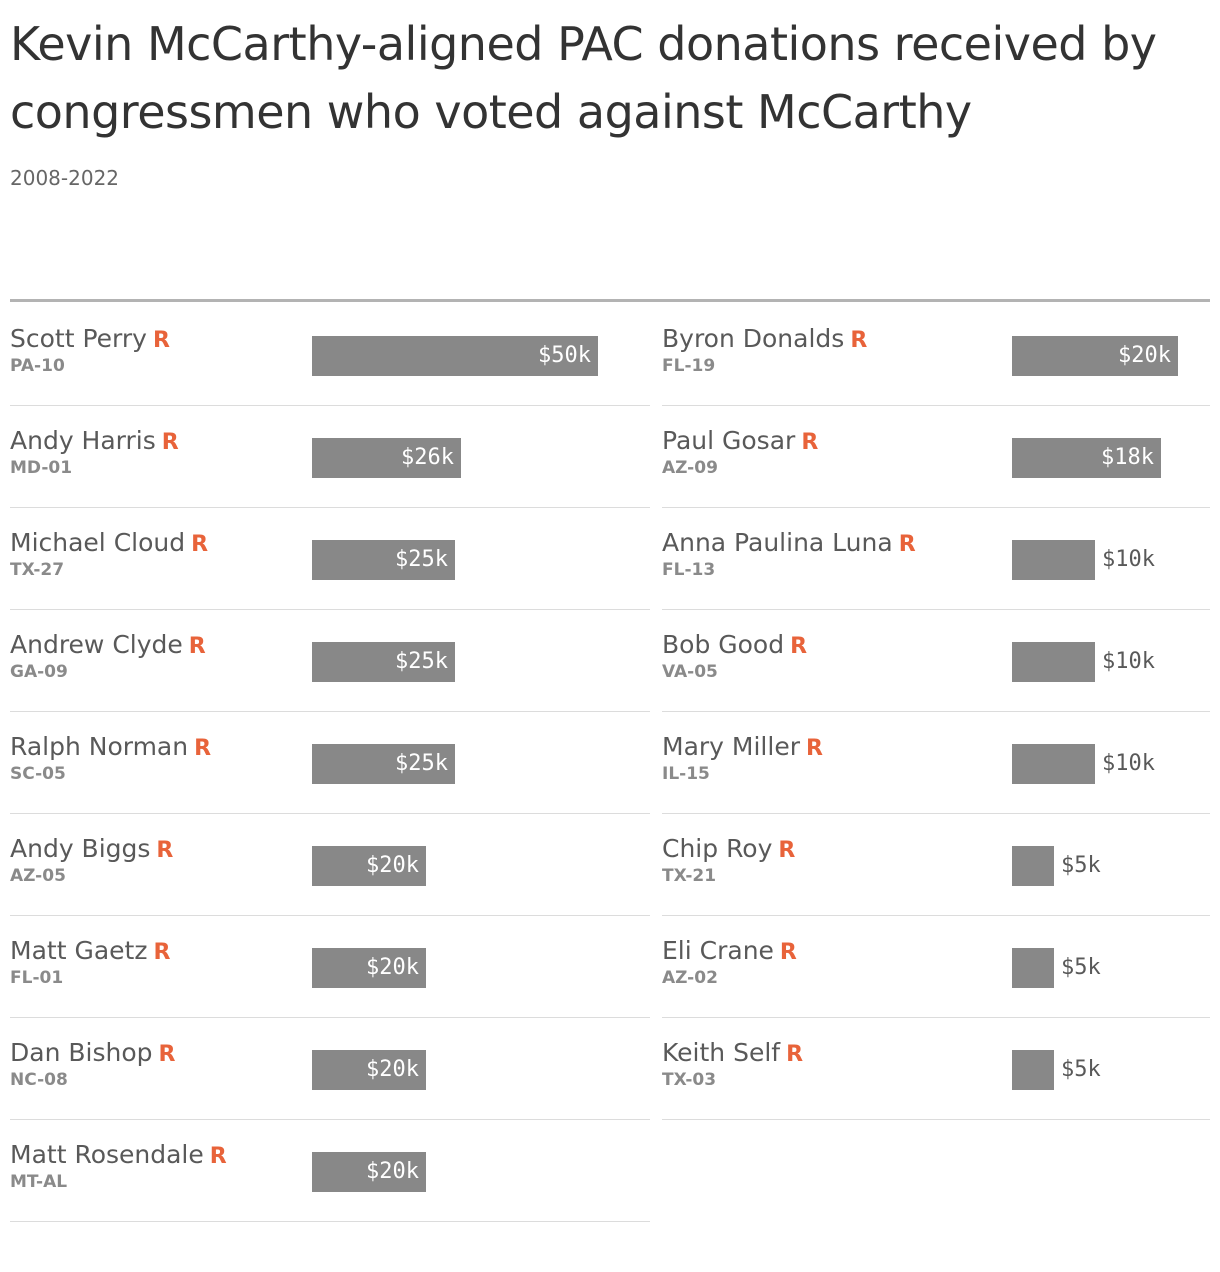 The width and height of the screenshot is (1220, 1272). What do you see at coordinates (65, 178) in the screenshot?
I see `chart-subtitle: 2008-2022` at bounding box center [65, 178].